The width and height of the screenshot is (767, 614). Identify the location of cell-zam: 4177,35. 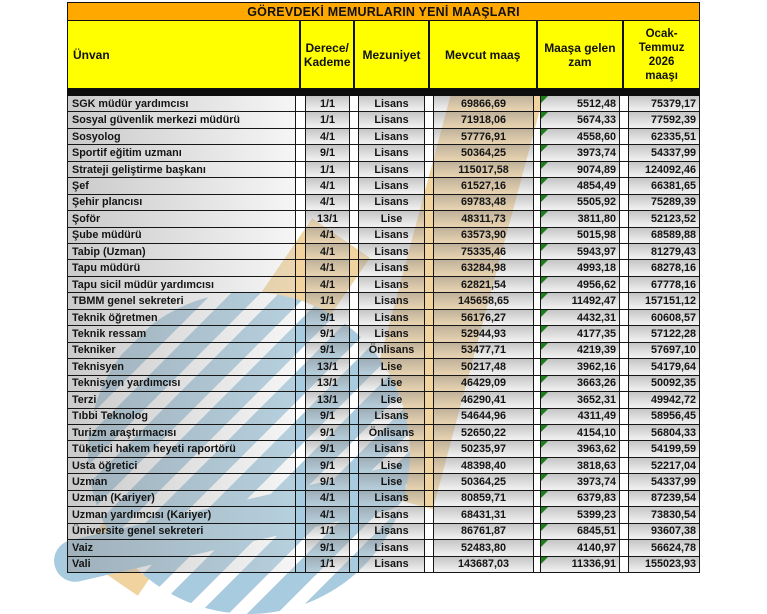
(580, 334).